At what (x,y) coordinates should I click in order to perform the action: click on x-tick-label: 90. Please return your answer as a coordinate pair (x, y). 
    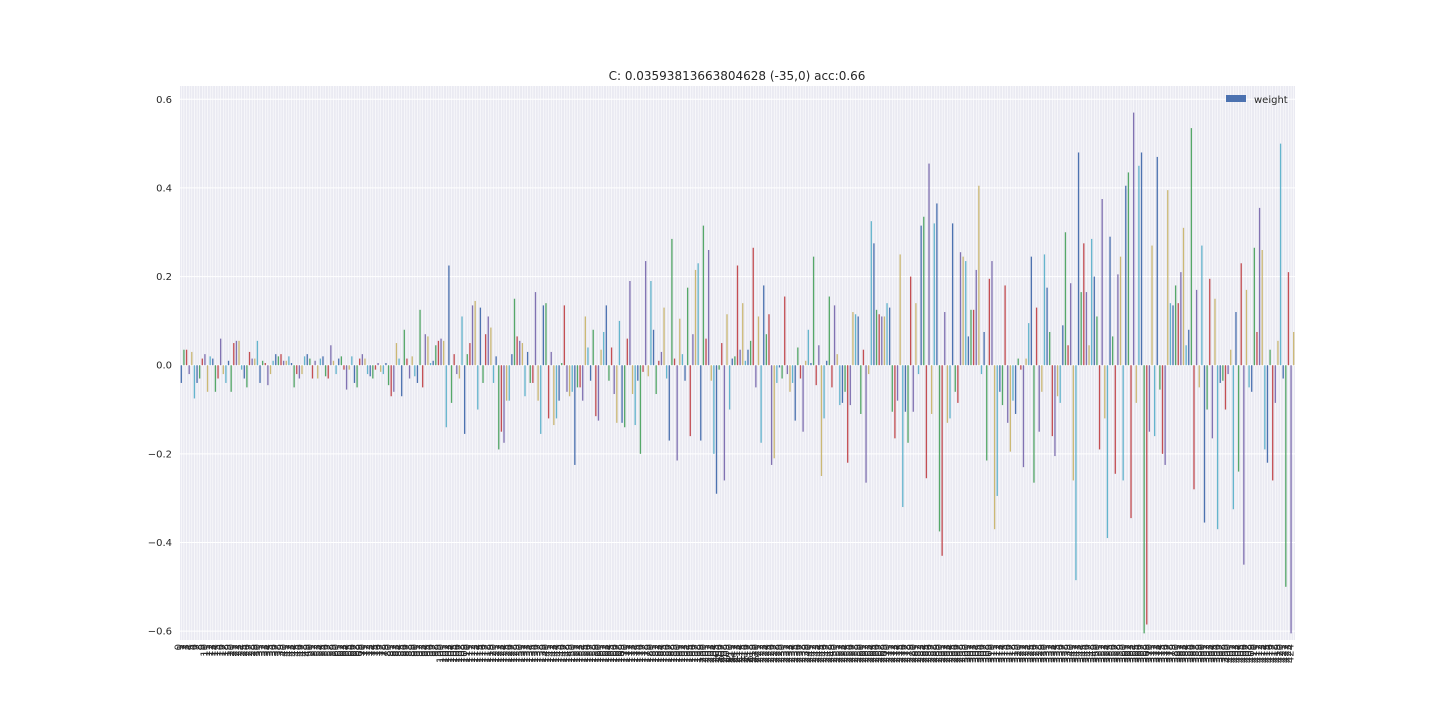
    Looking at the image, I should click on (414, 650).